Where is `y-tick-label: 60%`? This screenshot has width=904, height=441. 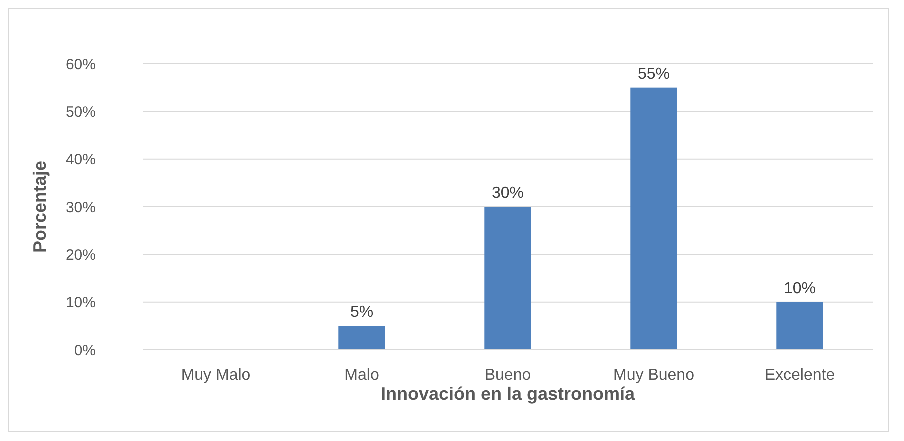
y-tick-label: 60% is located at coordinates (81, 65).